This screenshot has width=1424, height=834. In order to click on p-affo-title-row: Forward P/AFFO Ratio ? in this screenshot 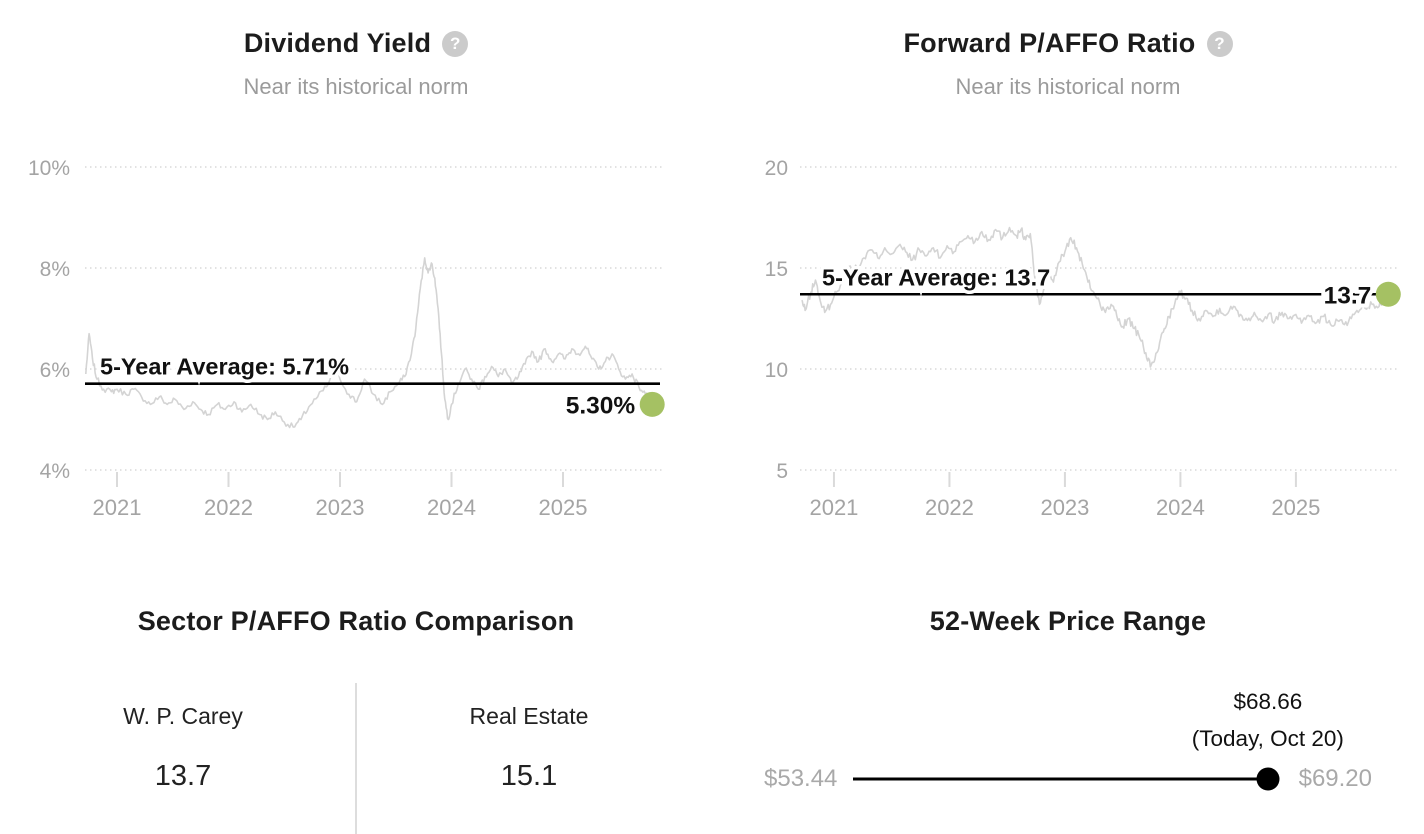, I will do `click(1068, 43)`.